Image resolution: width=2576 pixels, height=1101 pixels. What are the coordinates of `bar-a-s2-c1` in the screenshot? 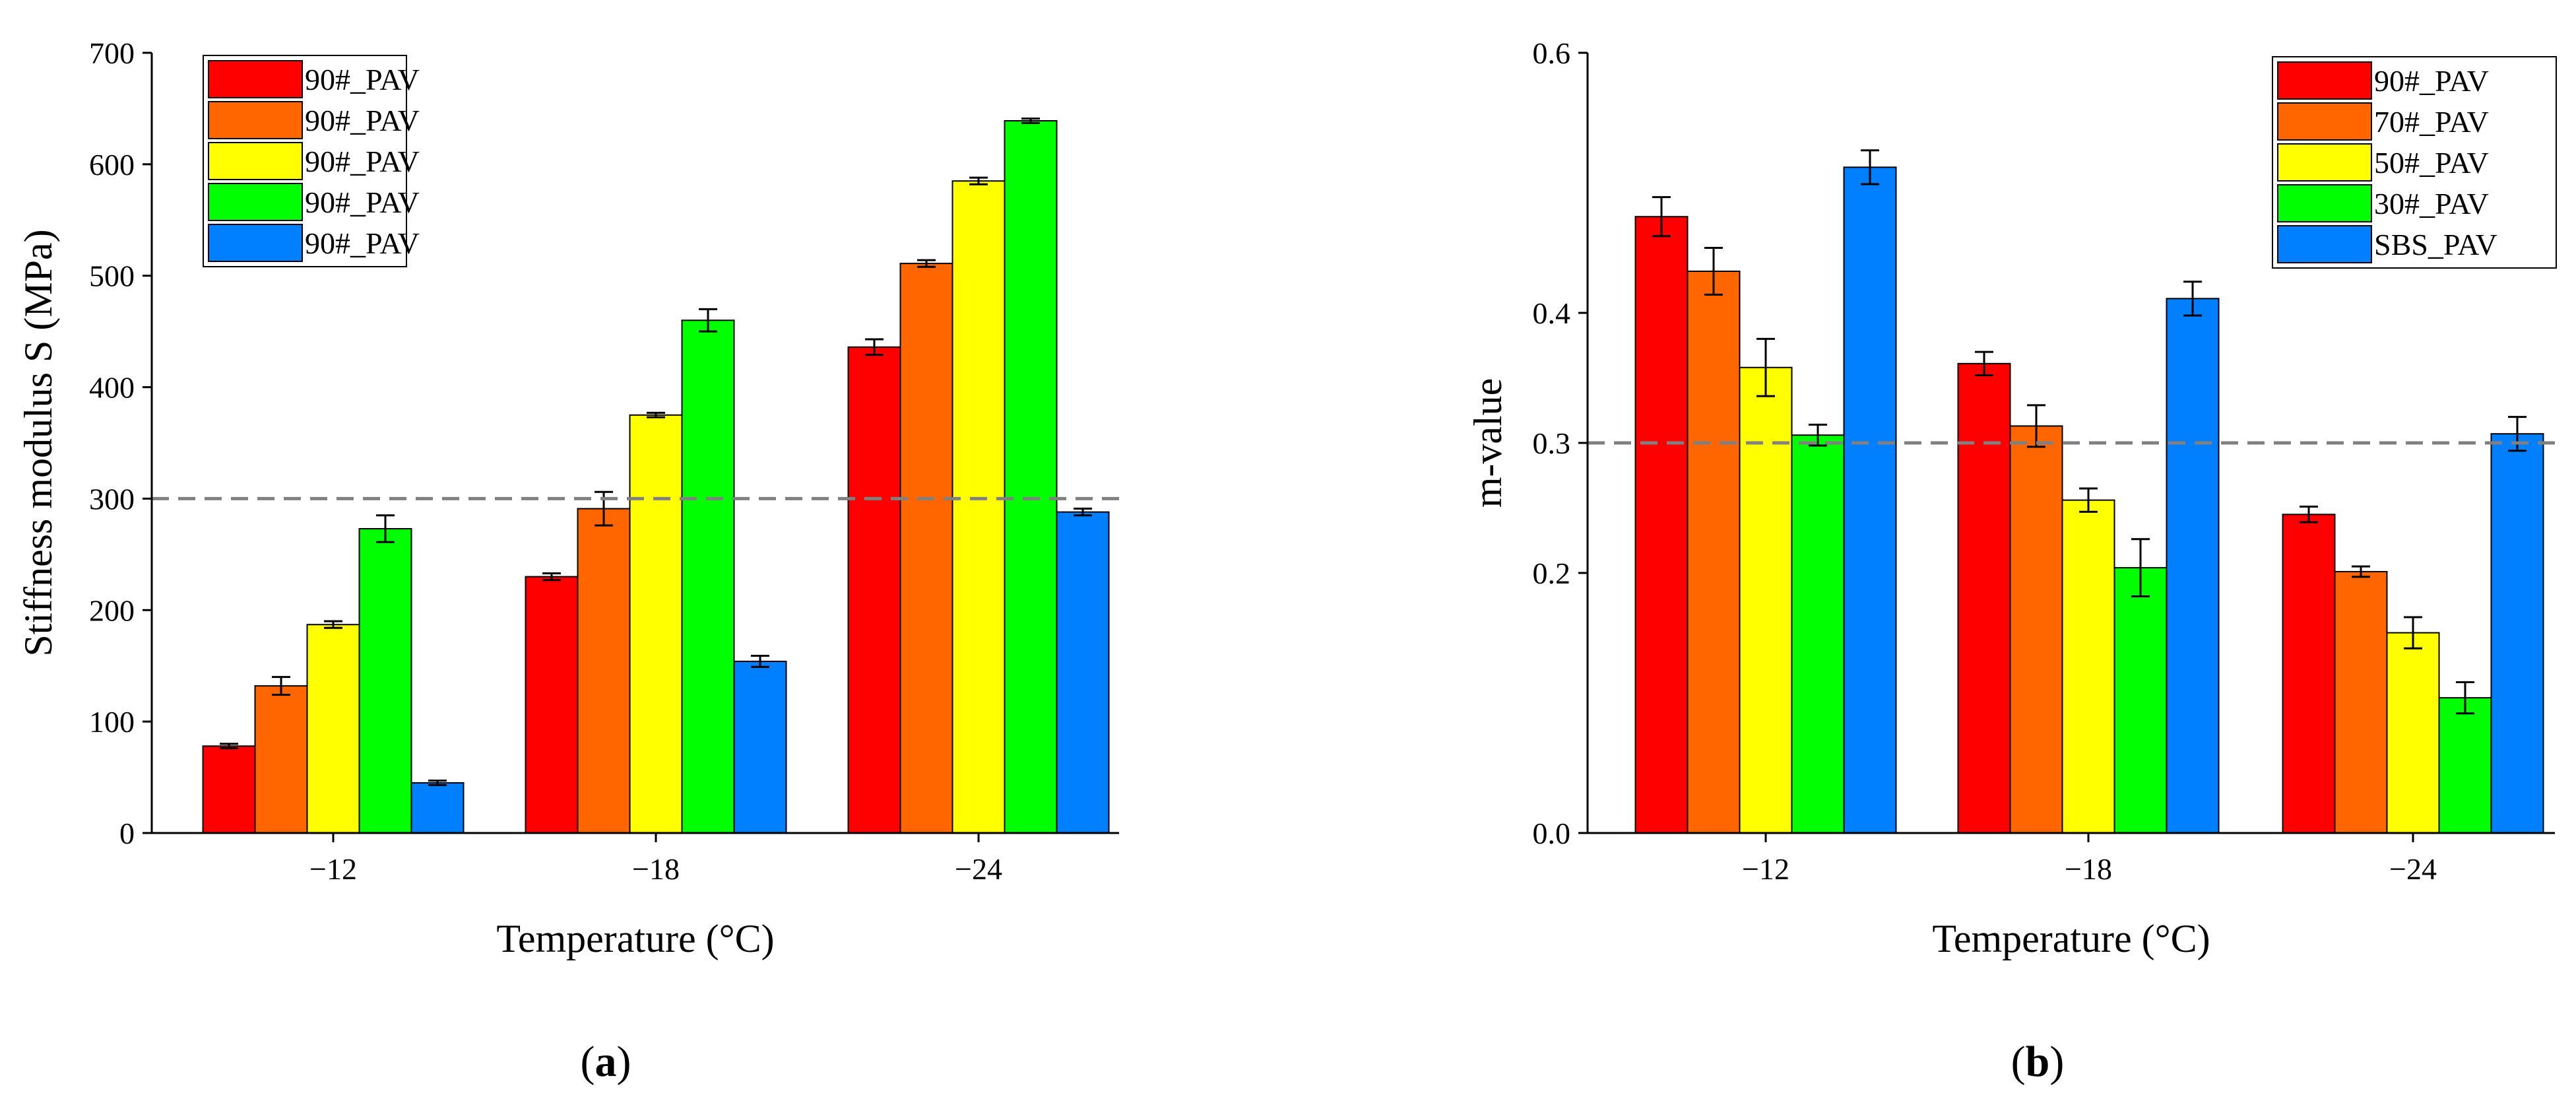 It's located at (656, 624).